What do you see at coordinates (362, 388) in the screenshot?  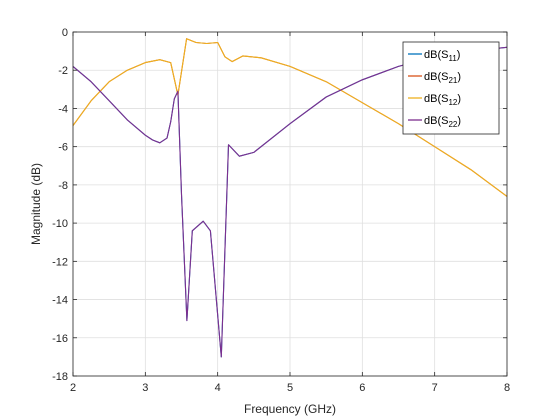 I see `x-tick-label: 6` at bounding box center [362, 388].